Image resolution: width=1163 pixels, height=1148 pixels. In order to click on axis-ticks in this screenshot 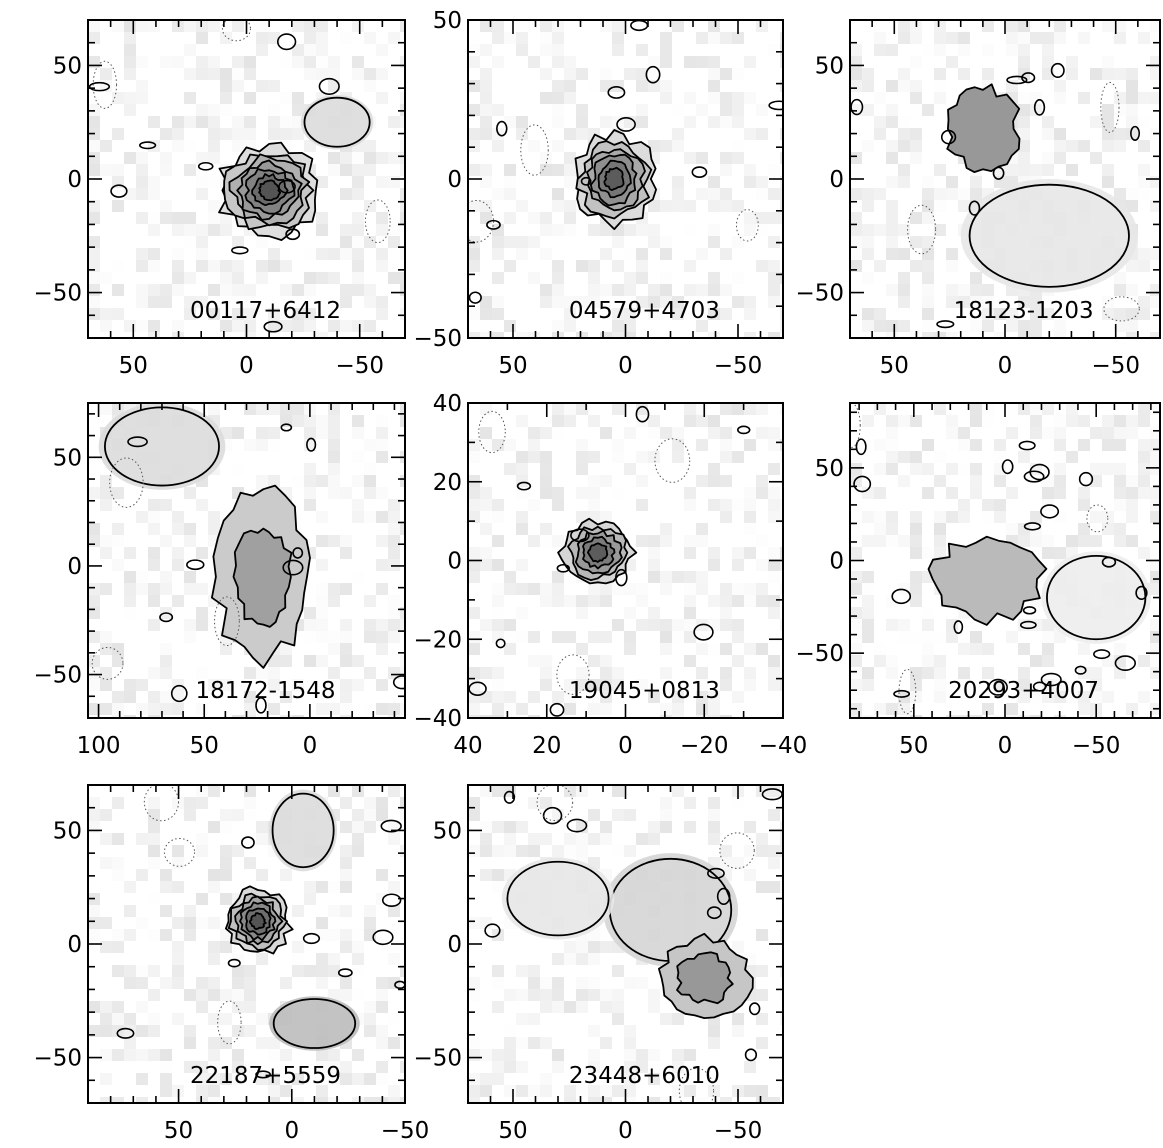, I will do `click(246, 179)`.